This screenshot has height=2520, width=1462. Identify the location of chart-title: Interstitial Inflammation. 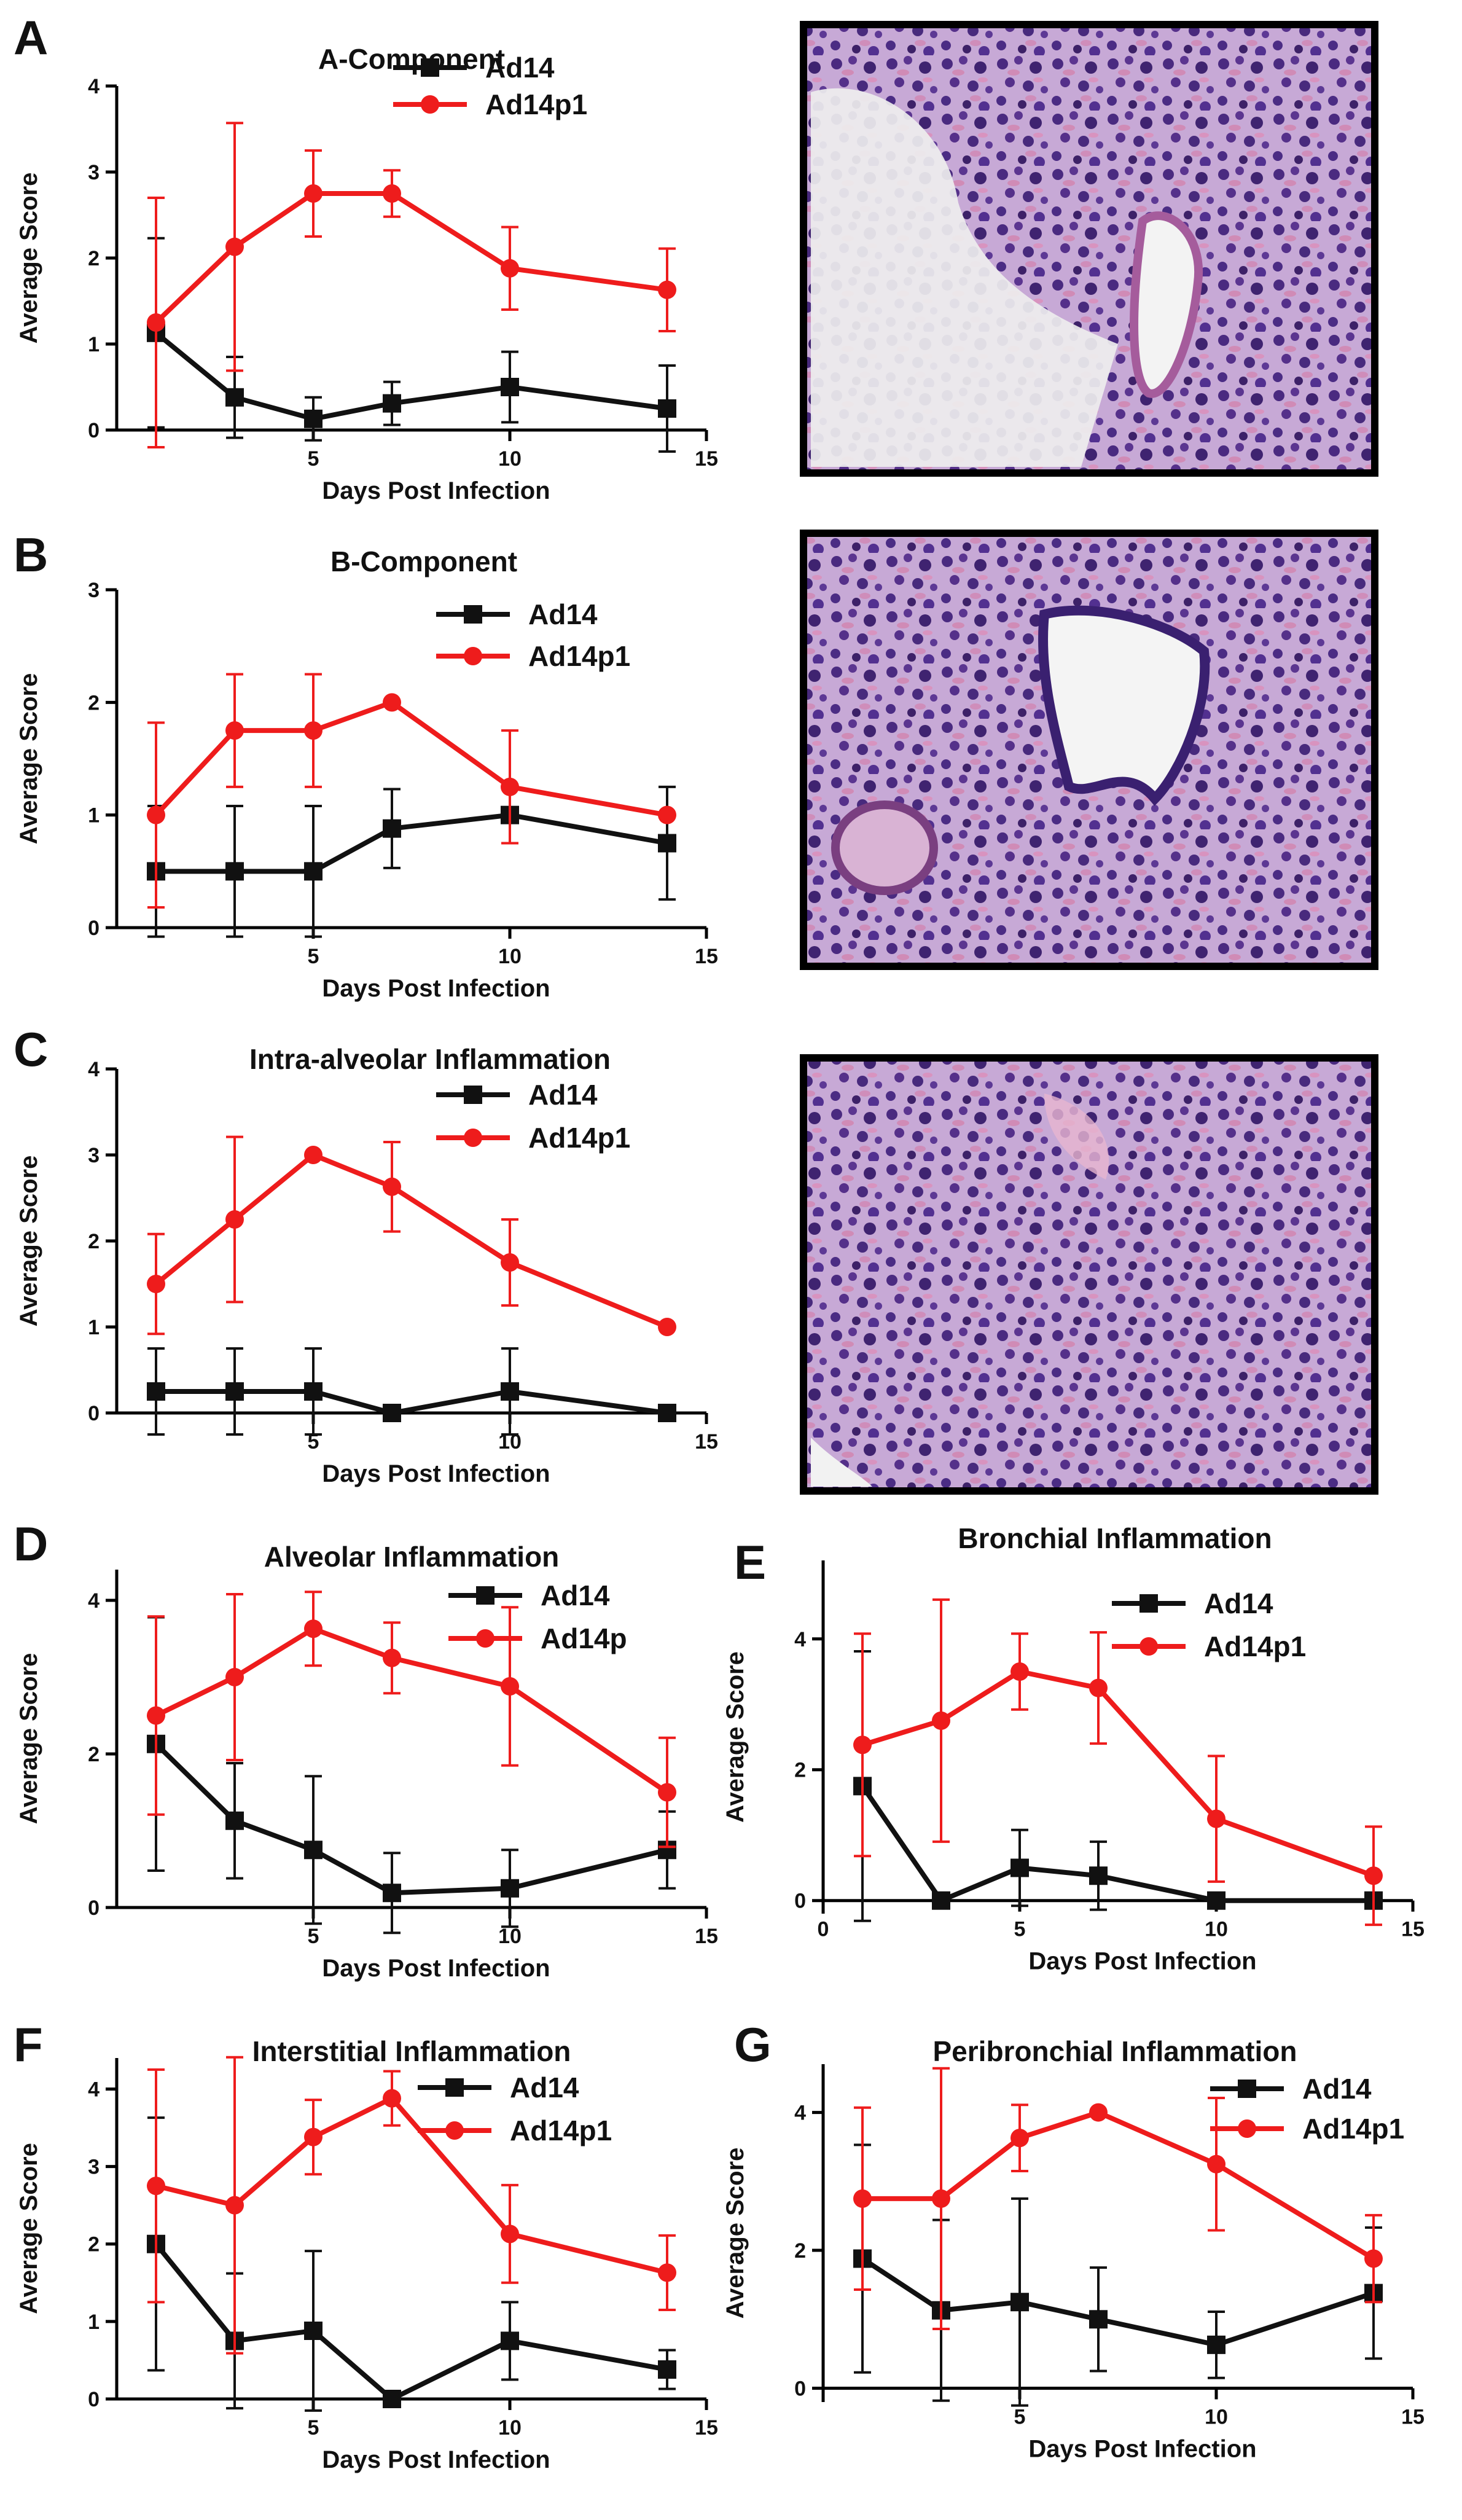
(412, 2051).